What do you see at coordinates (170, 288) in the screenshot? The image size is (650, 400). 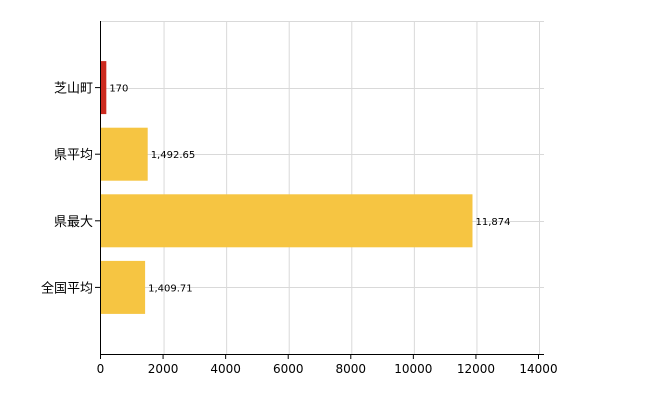 I see `bar-value-label: 1,409.71` at bounding box center [170, 288].